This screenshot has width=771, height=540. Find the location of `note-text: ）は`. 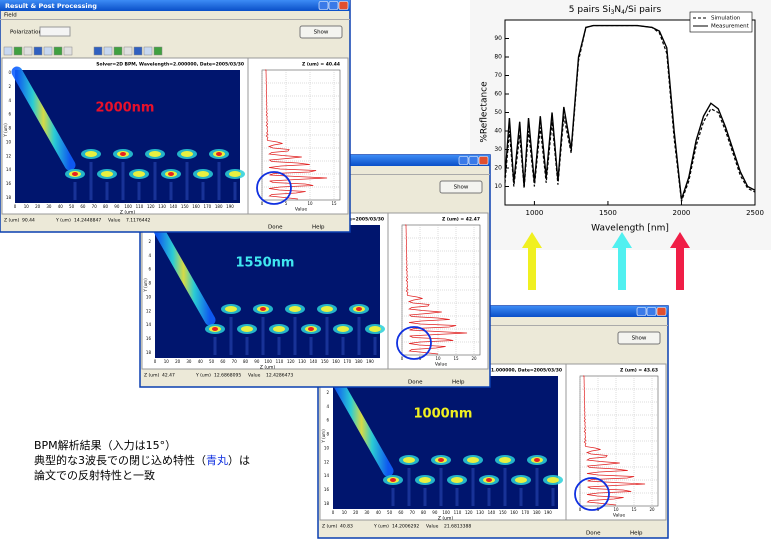

note-text: ）は is located at coordinates (239, 460).